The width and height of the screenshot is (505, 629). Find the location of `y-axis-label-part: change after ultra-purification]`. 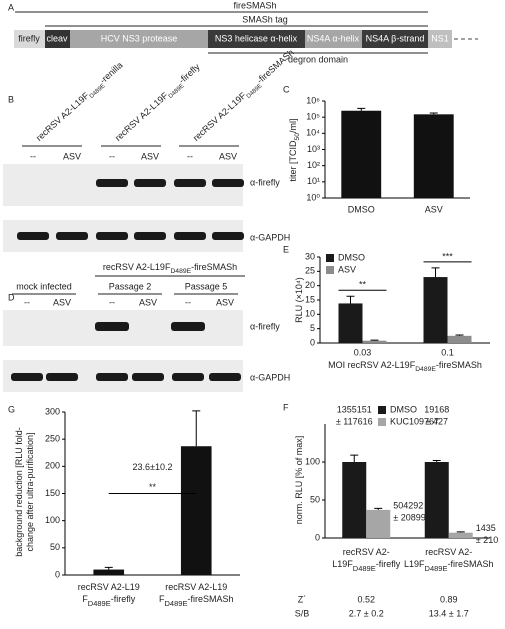

y-axis-label-part: change after ultra-purification] is located at coordinates (30, 491).